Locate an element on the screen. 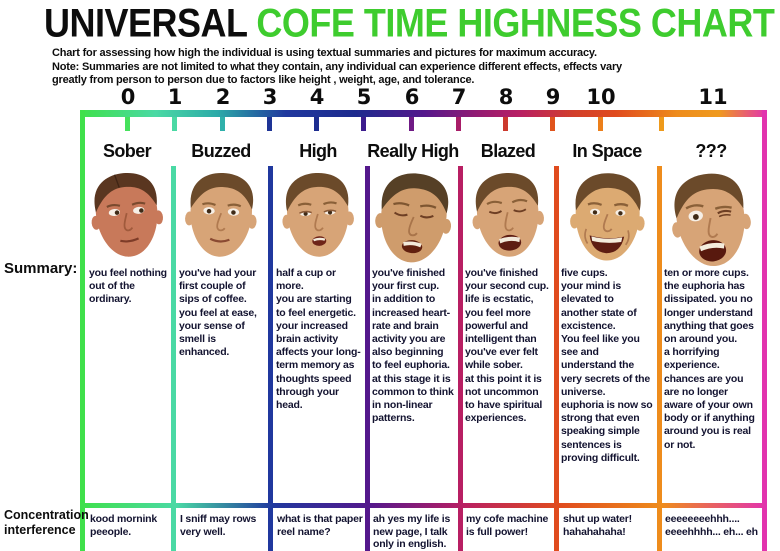  quote-in-space: shut up water! hahahahaha! is located at coordinates (597, 525).